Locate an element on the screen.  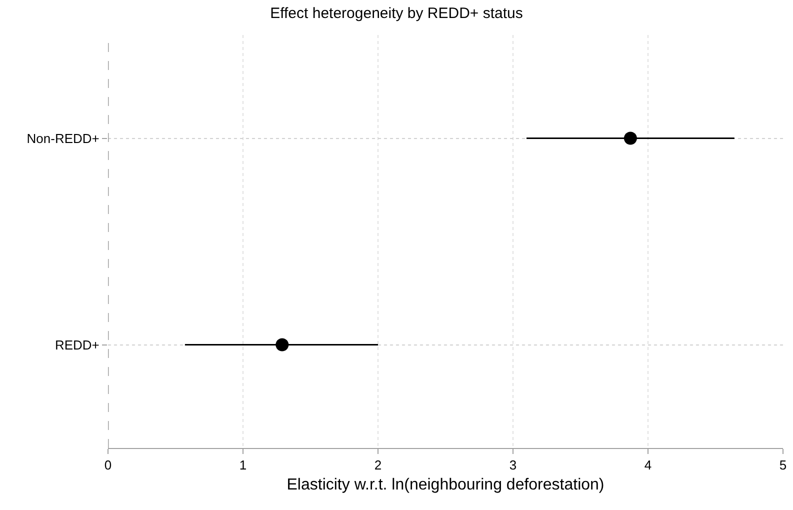
x-tick-label: 1 is located at coordinates (243, 465).